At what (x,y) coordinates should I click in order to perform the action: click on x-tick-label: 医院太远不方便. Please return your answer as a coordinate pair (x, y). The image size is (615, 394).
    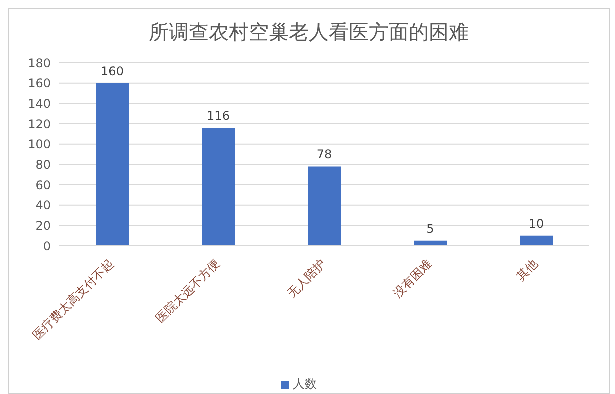
    Looking at the image, I should click on (187, 291).